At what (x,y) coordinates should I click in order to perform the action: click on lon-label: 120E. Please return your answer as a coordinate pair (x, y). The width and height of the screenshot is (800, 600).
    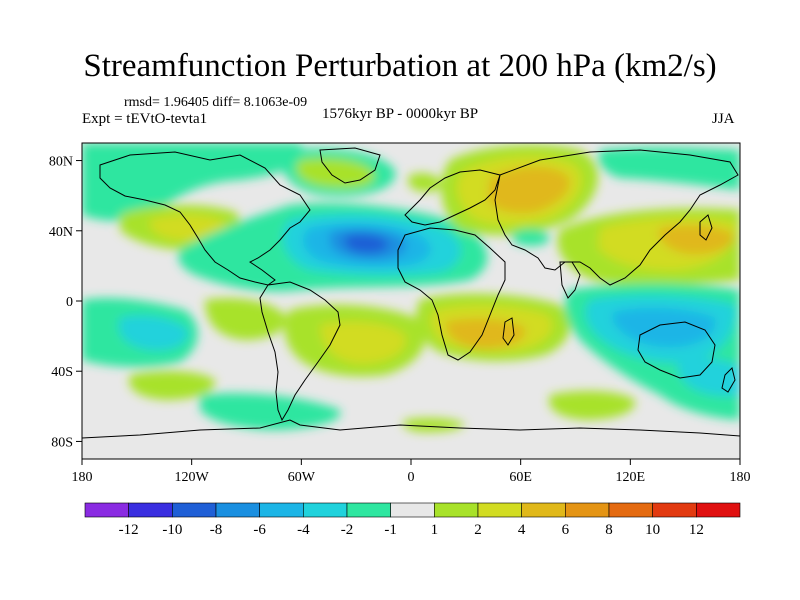
    Looking at the image, I should click on (631, 477).